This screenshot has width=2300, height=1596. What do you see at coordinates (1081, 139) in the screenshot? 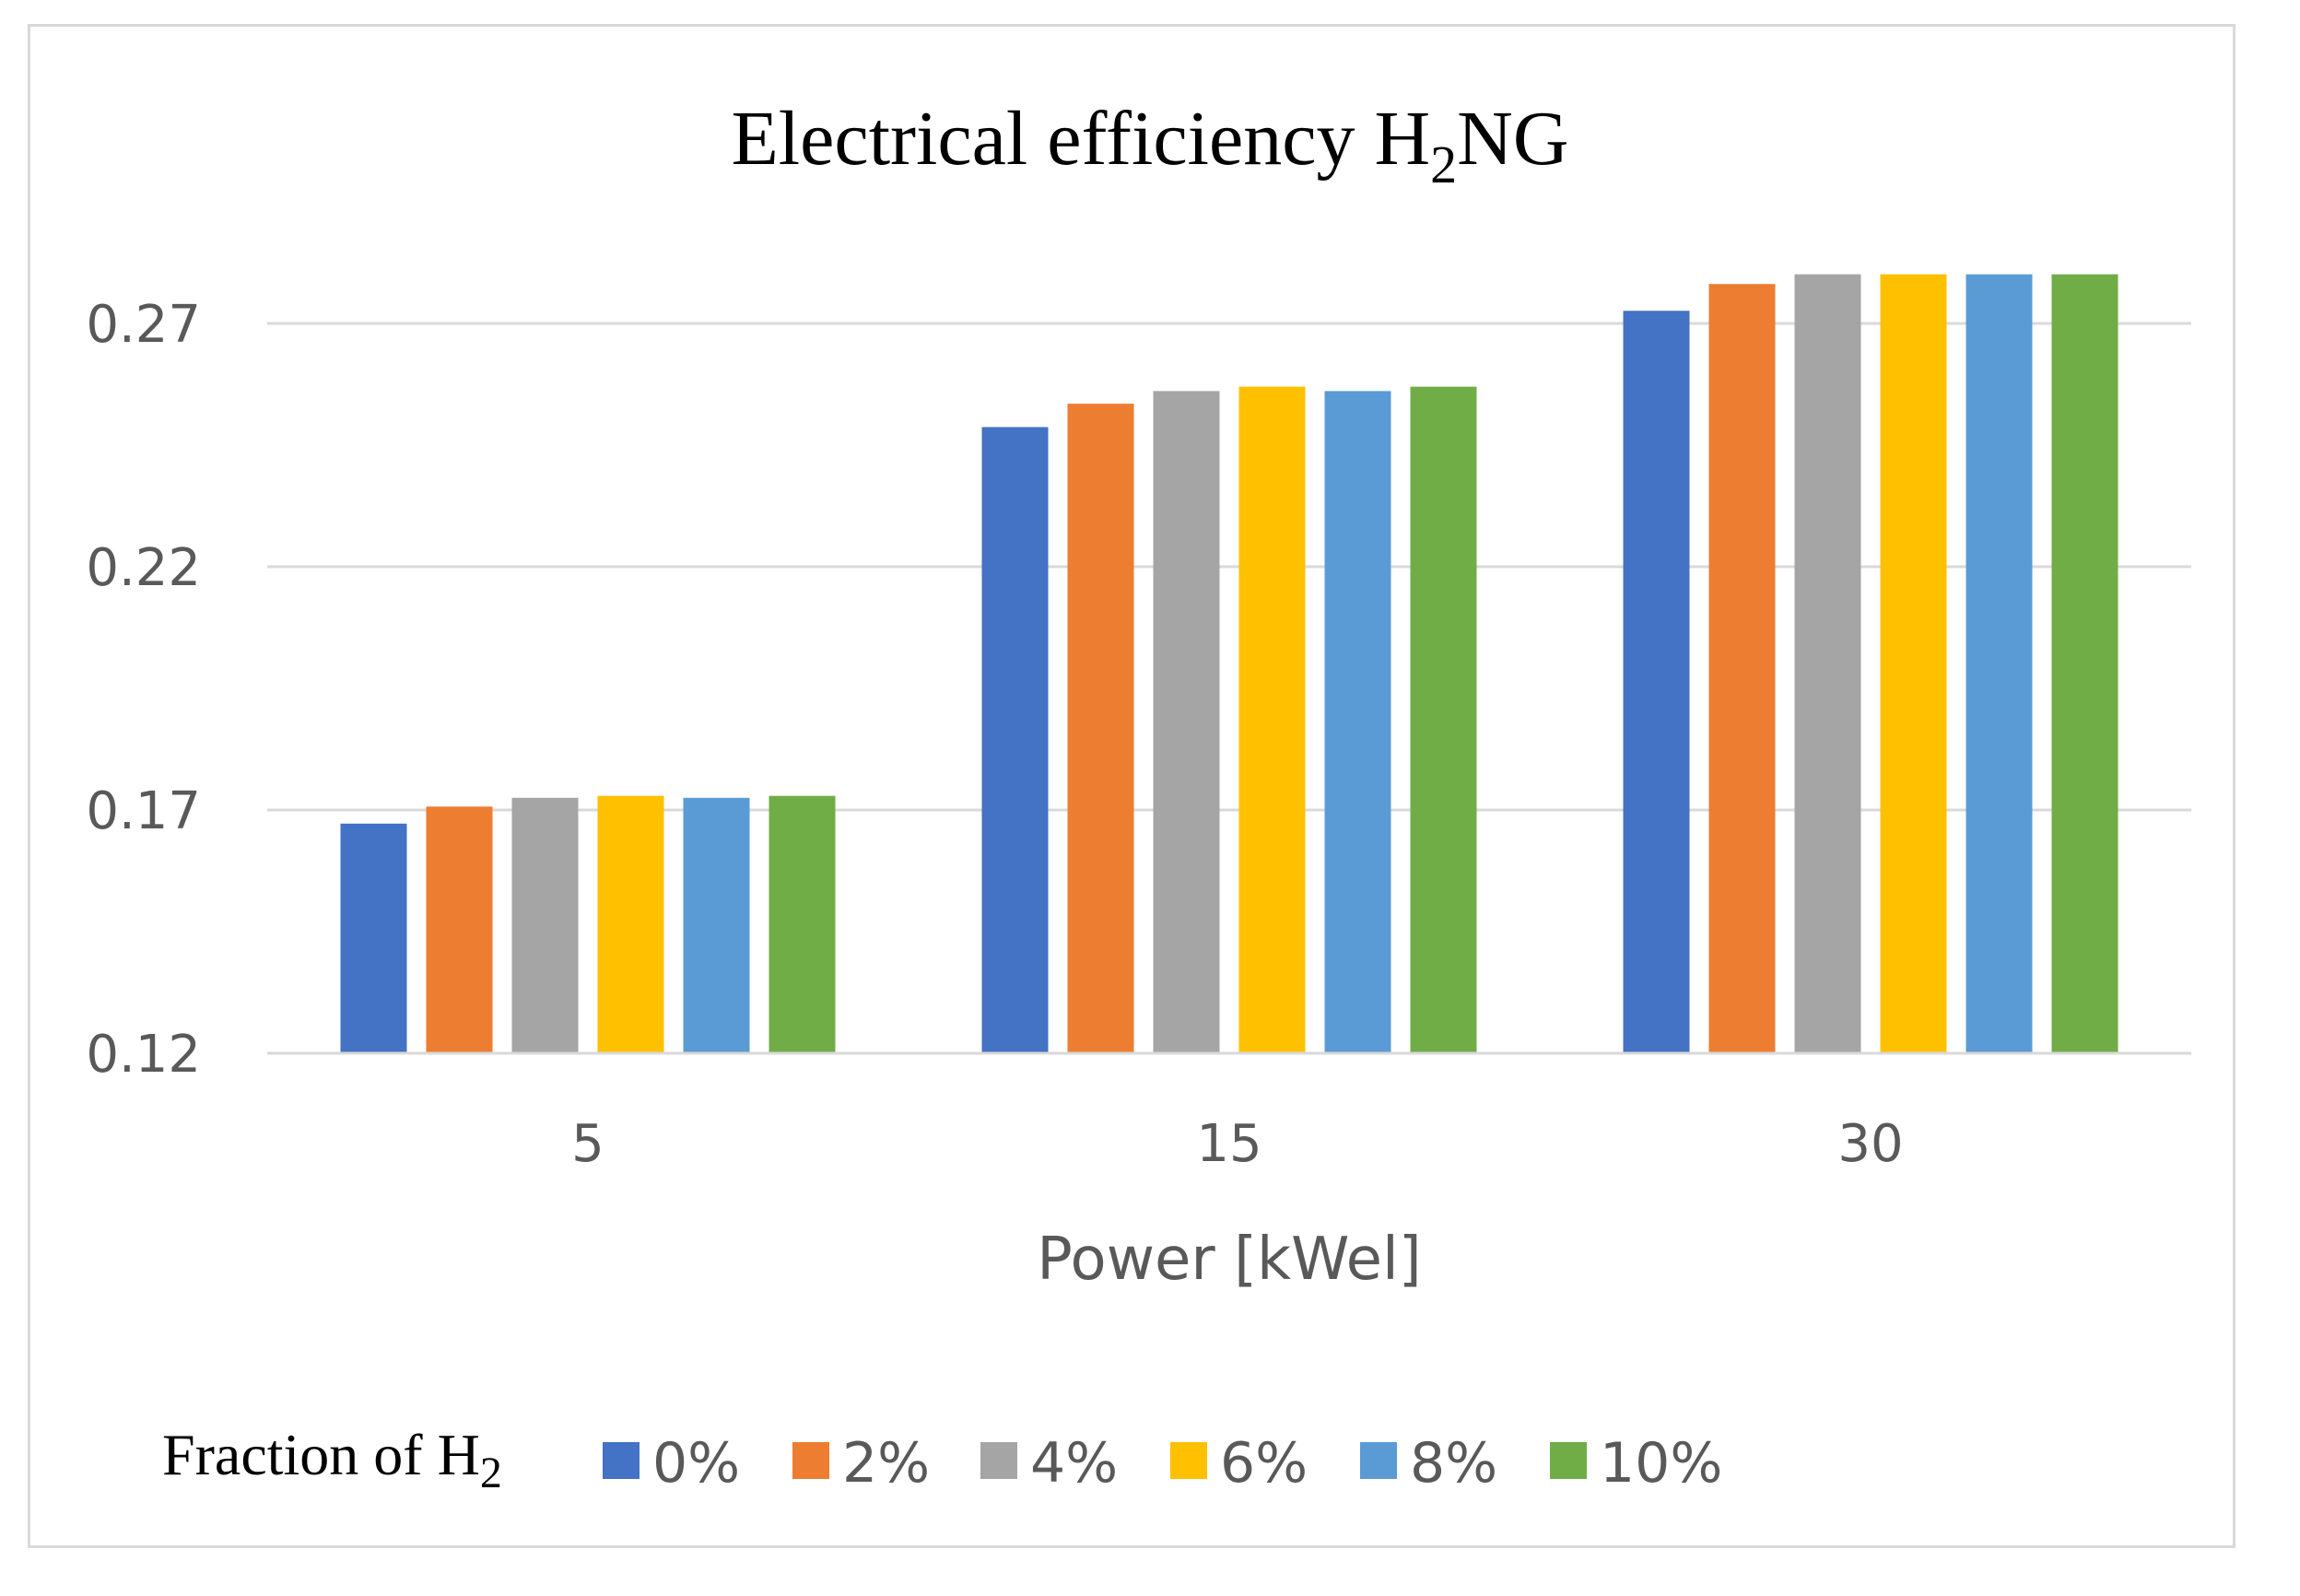
I see `chart-title-main: Electrical efficiency H` at bounding box center [1081, 139].